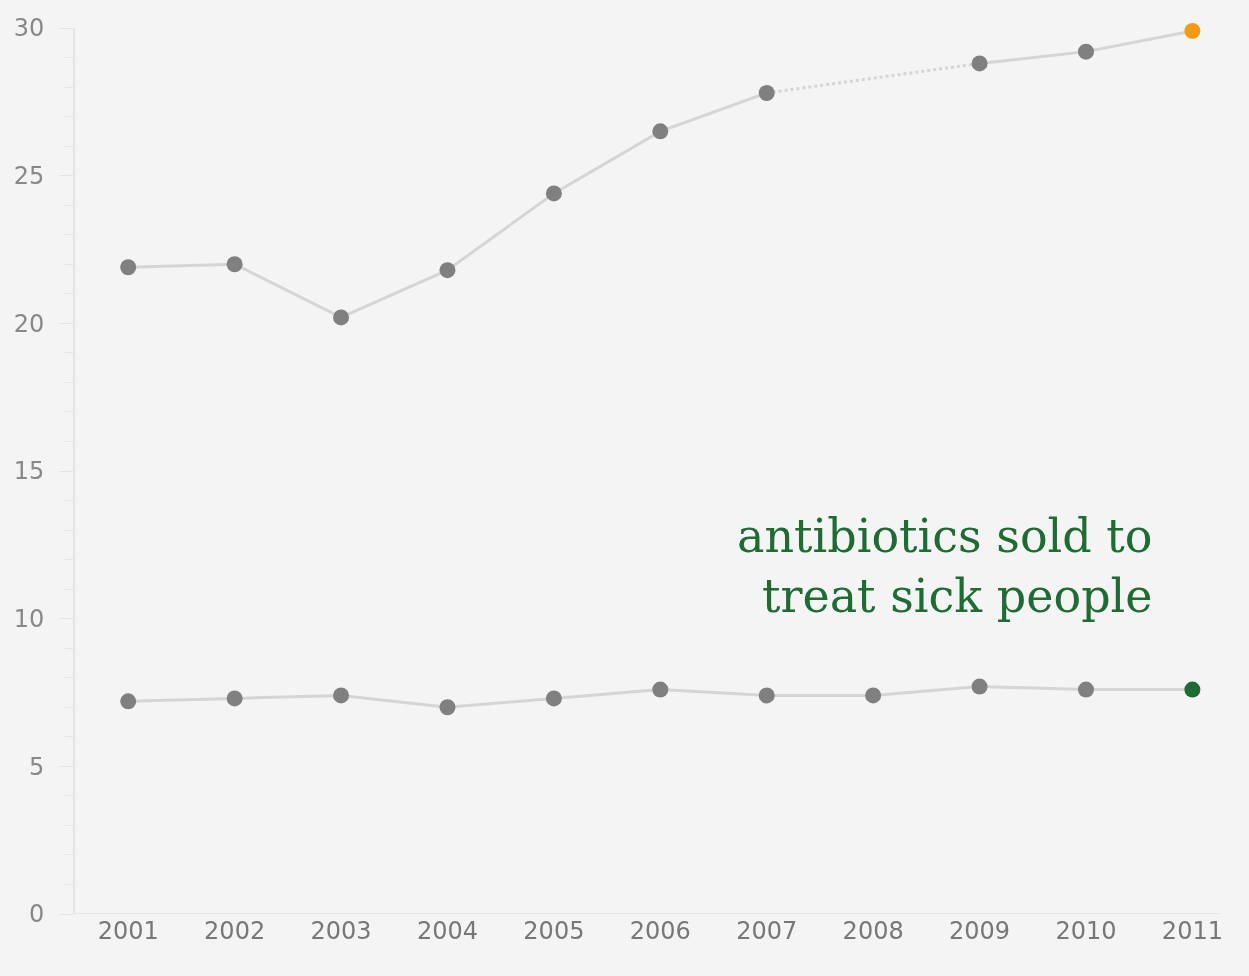 The width and height of the screenshot is (1249, 976). What do you see at coordinates (235, 931) in the screenshot?
I see `x-tick-label: 2002` at bounding box center [235, 931].